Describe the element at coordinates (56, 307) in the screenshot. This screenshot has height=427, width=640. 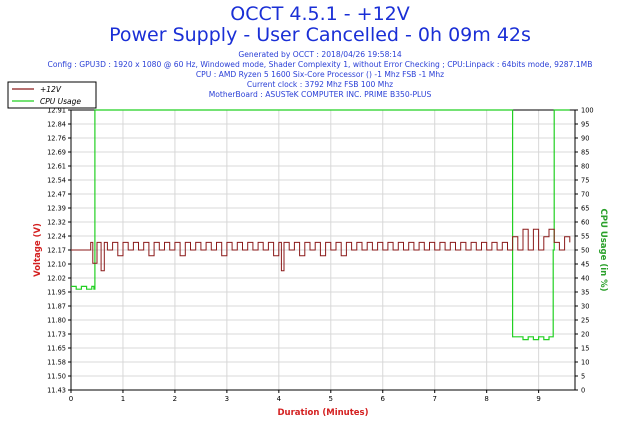
I see `y-tick-label: 11.87` at that location.